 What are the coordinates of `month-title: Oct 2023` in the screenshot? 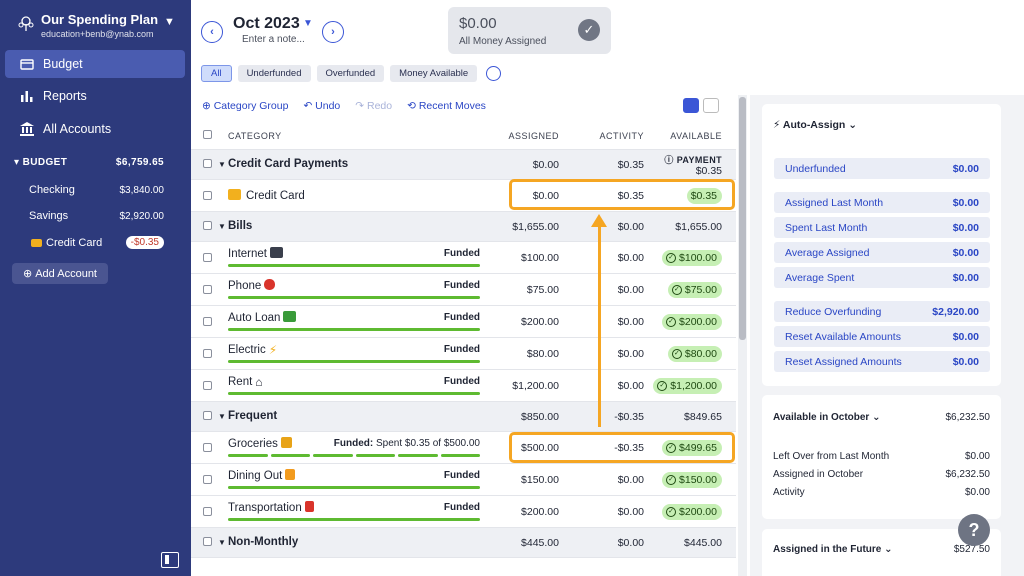 It's located at (266, 23).